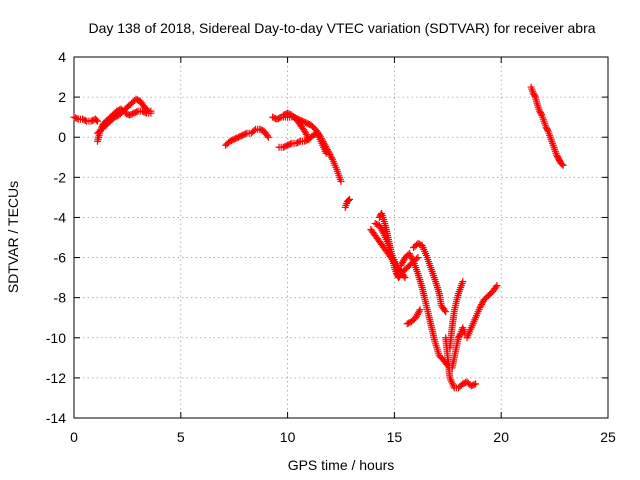 The height and width of the screenshot is (480, 640). I want to click on y-tick-label: -10, so click(56, 338).